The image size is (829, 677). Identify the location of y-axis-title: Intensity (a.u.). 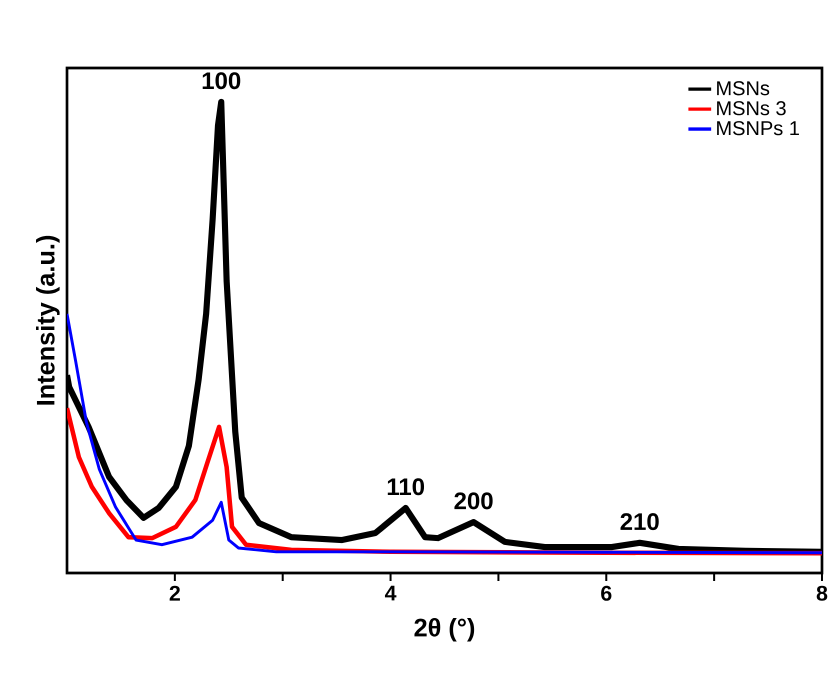
(48, 320).